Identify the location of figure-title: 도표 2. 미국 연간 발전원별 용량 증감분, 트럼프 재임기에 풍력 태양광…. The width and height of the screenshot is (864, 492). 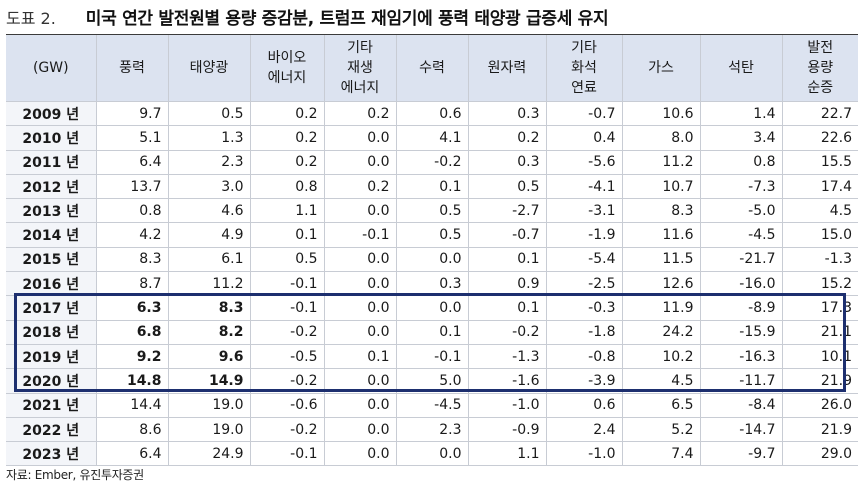
(307, 18).